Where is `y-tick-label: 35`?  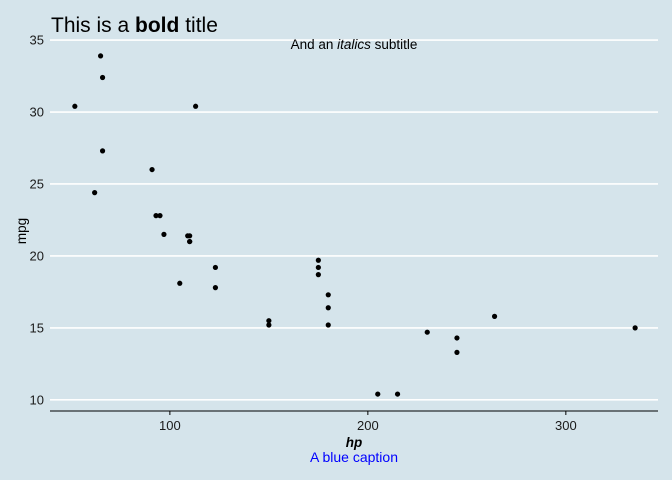 y-tick-label: 35 is located at coordinates (37, 40).